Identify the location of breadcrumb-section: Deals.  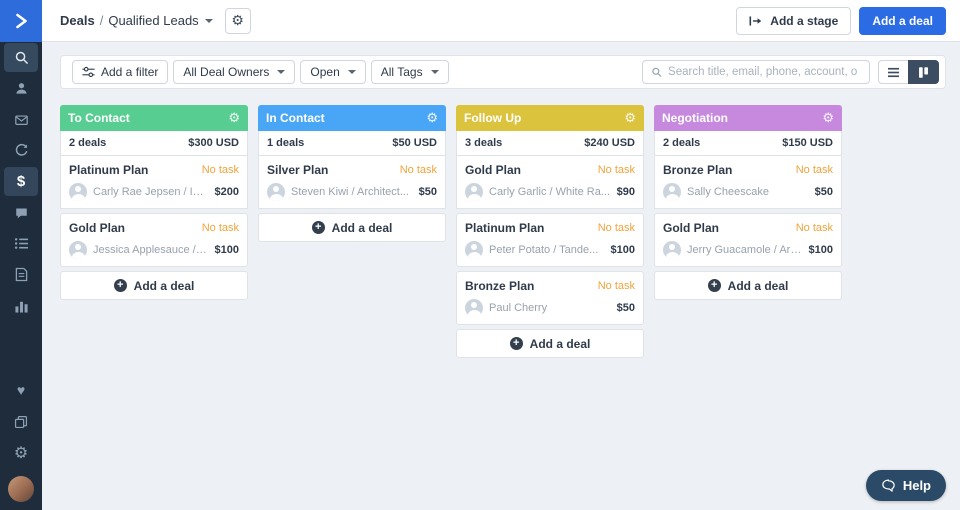
(77, 20).